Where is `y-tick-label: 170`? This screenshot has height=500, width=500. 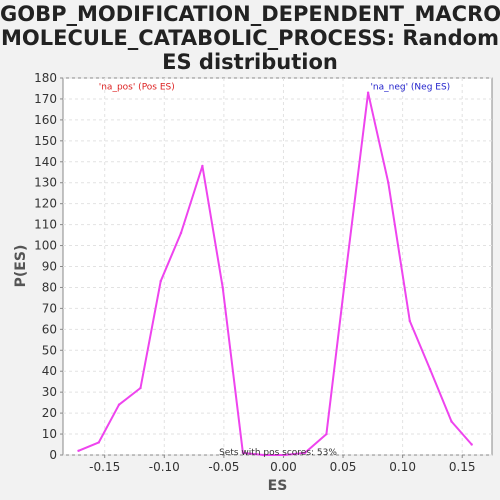 y-tick-label: 170 is located at coordinates (45, 99).